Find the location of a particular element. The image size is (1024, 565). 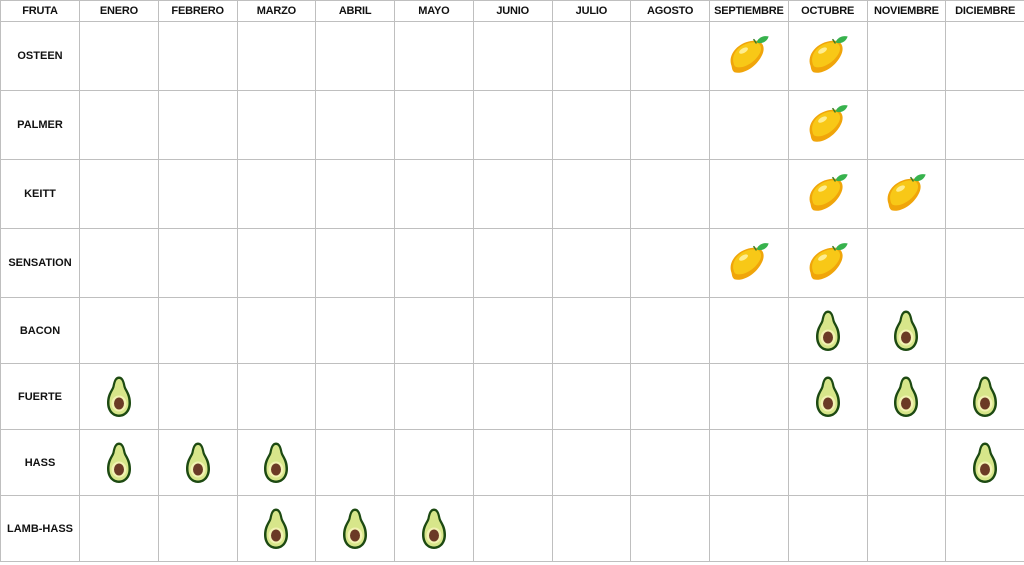

table-row: OSTEEN is located at coordinates (512, 56).